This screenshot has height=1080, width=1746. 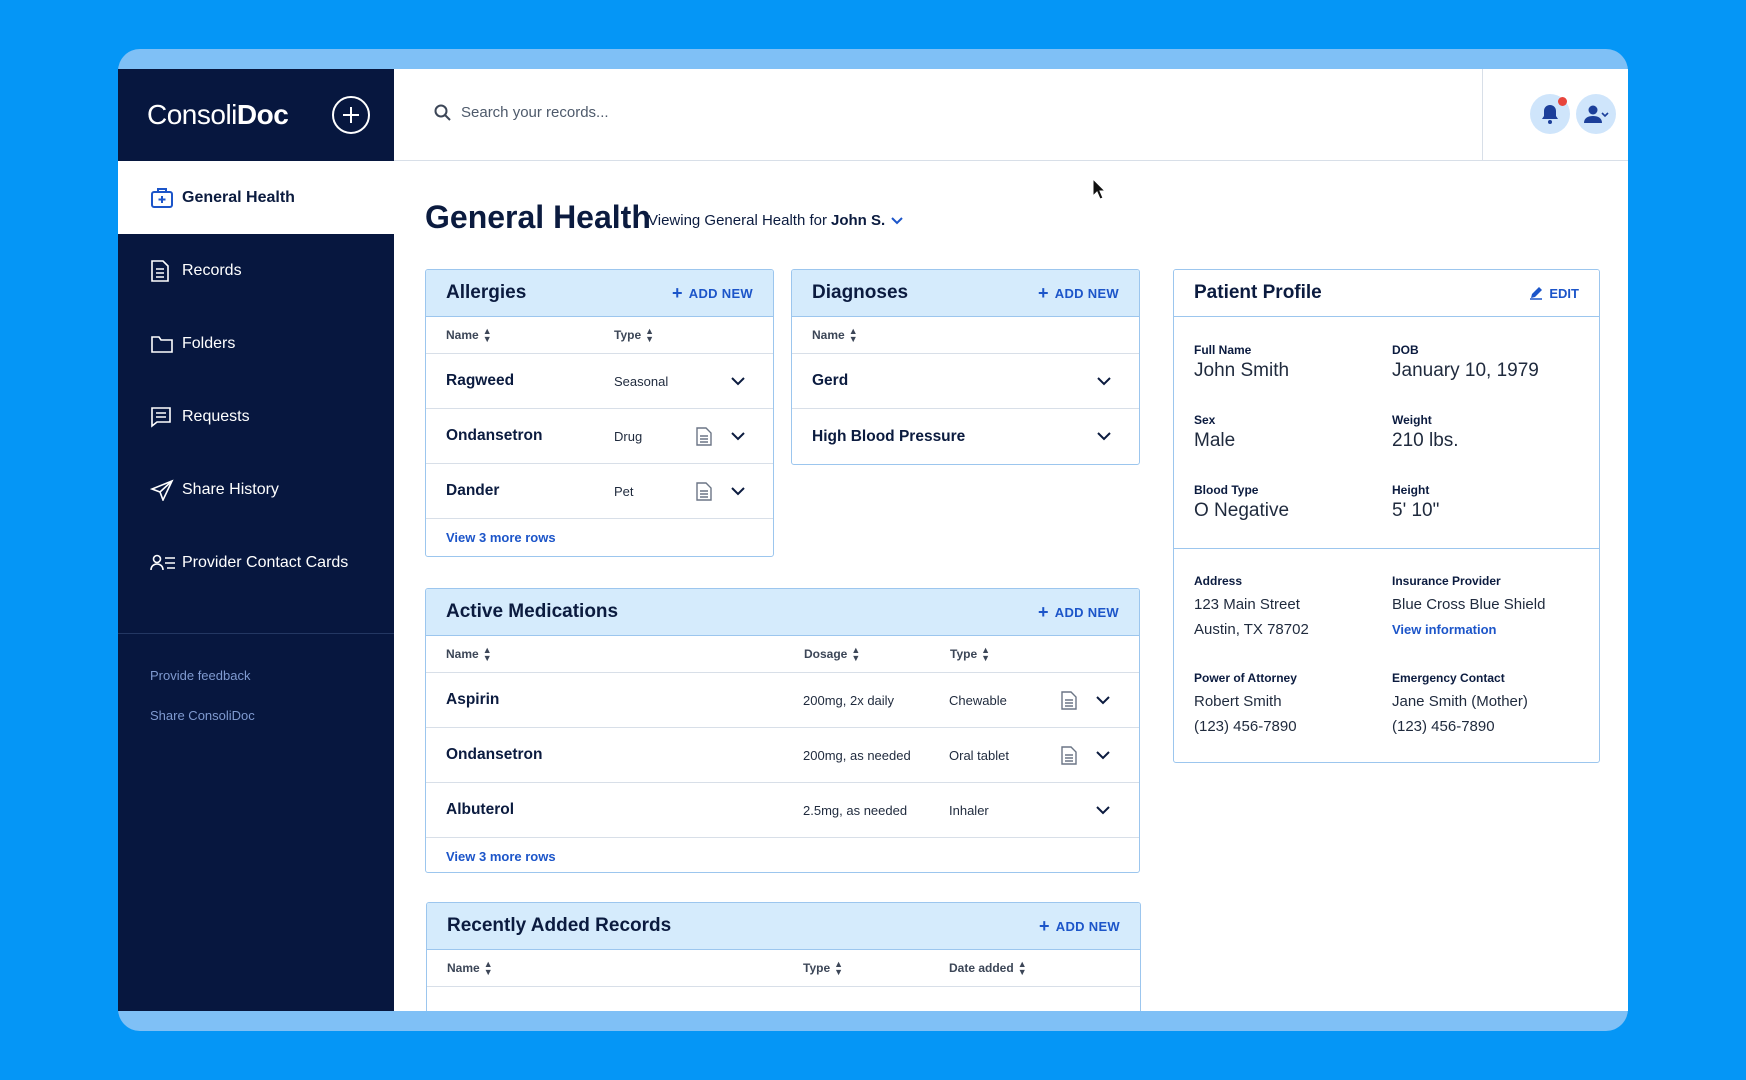 What do you see at coordinates (164, 563) in the screenshot?
I see `contact-card-icon` at bounding box center [164, 563].